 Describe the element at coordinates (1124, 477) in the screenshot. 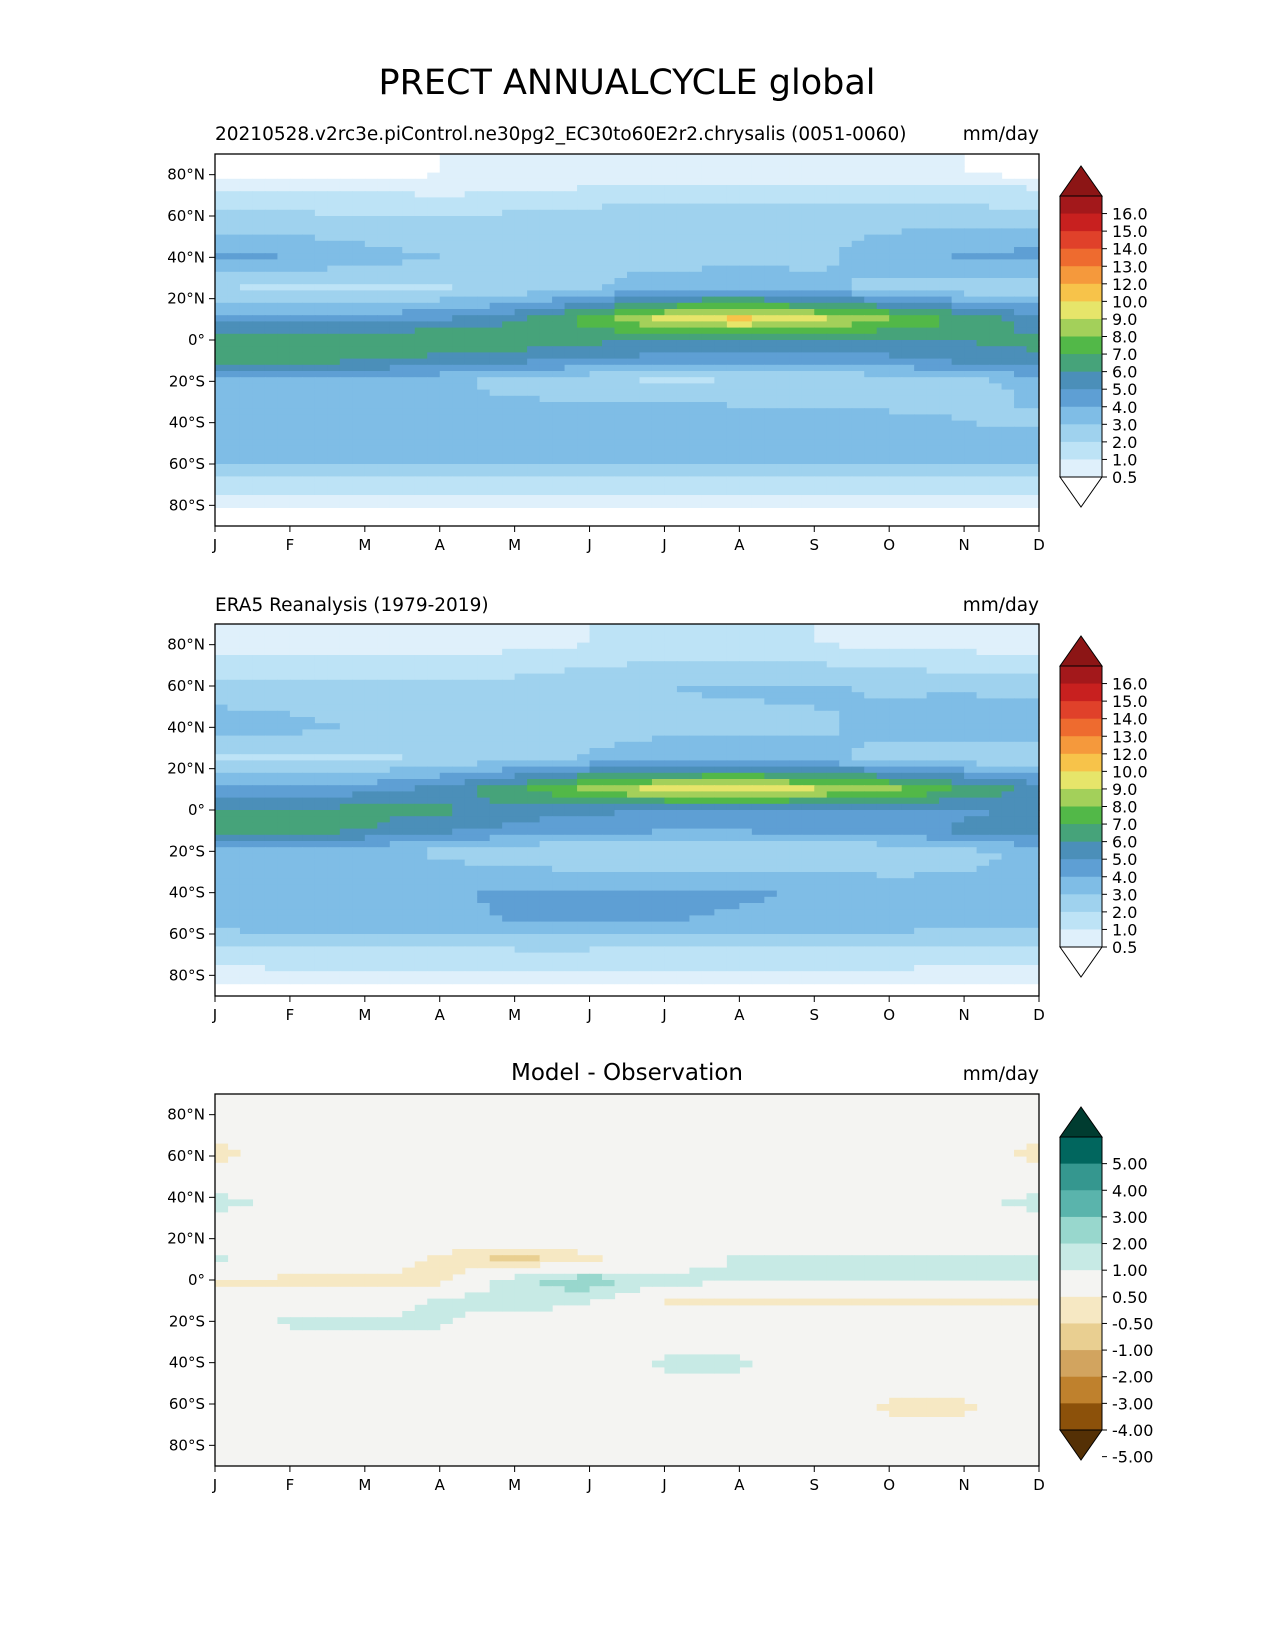

I see `colorbar-tick-label: 0.5` at that location.